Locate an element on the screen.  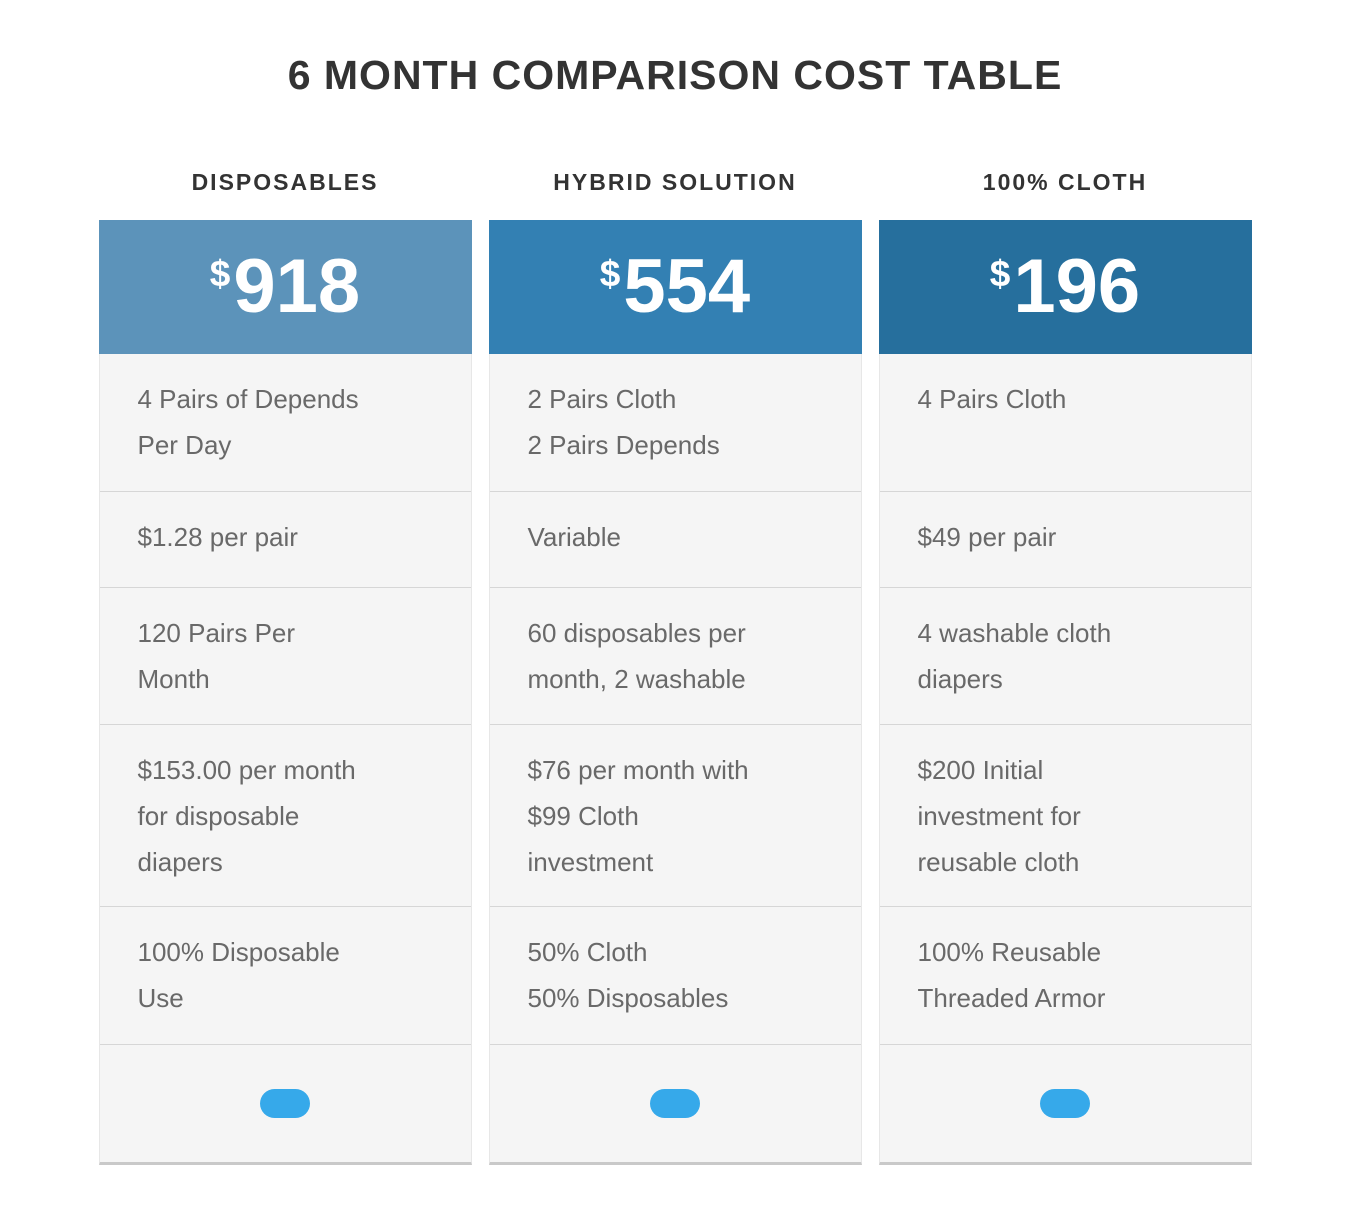
feature-row: 100% Reusable Threaded Armor is located at coordinates (1065, 975).